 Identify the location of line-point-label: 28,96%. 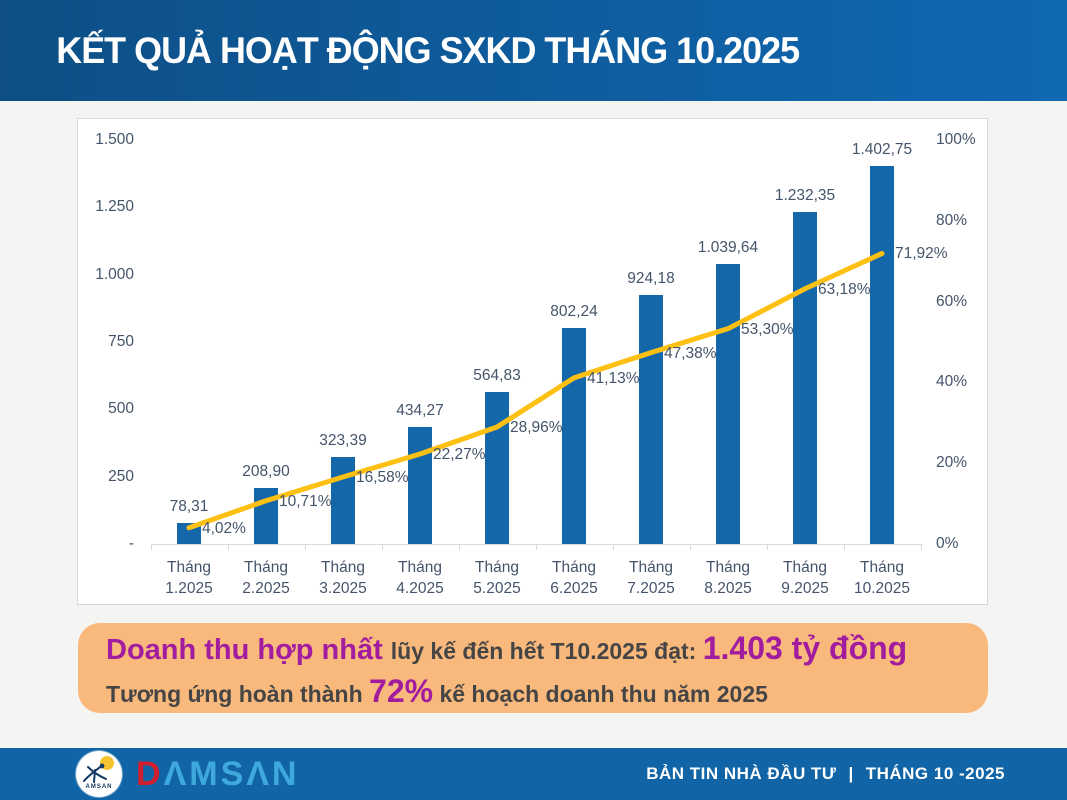
(536, 427).